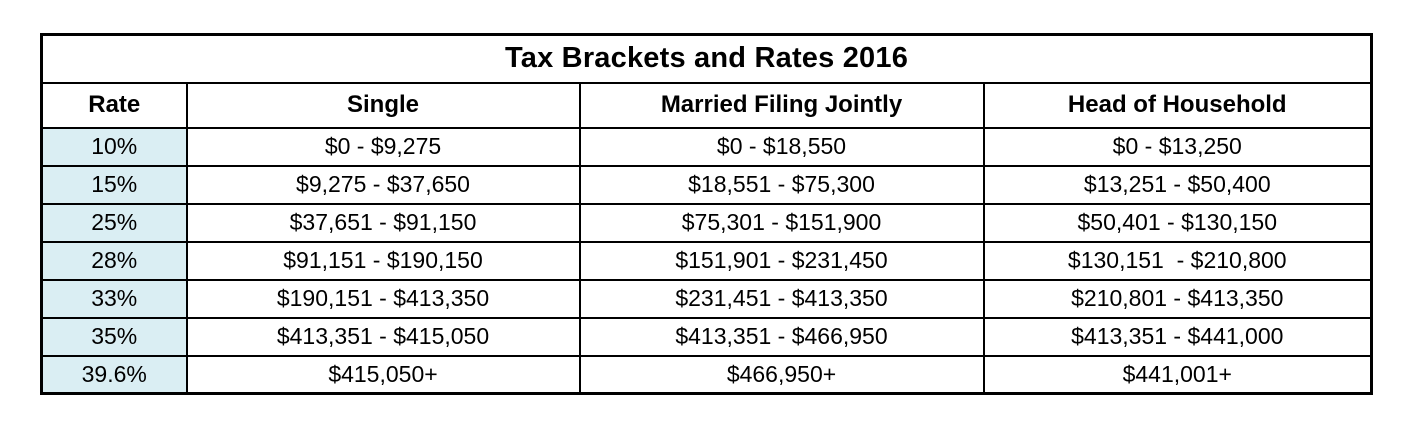 This screenshot has width=1408, height=432. I want to click on single-bracket-cell: $0 - $9,275, so click(383, 146).